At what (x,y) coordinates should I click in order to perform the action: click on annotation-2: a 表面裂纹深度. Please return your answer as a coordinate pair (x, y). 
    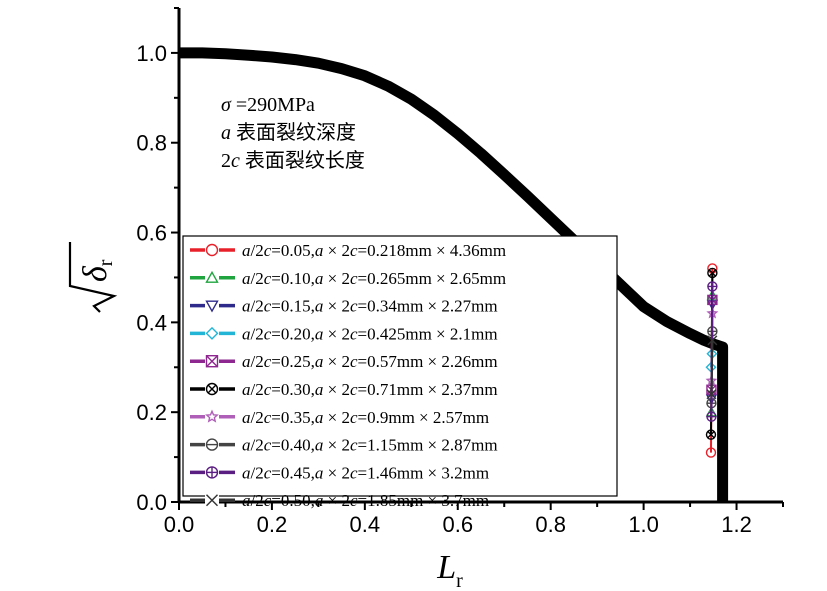
    Looking at the image, I should click on (288, 132).